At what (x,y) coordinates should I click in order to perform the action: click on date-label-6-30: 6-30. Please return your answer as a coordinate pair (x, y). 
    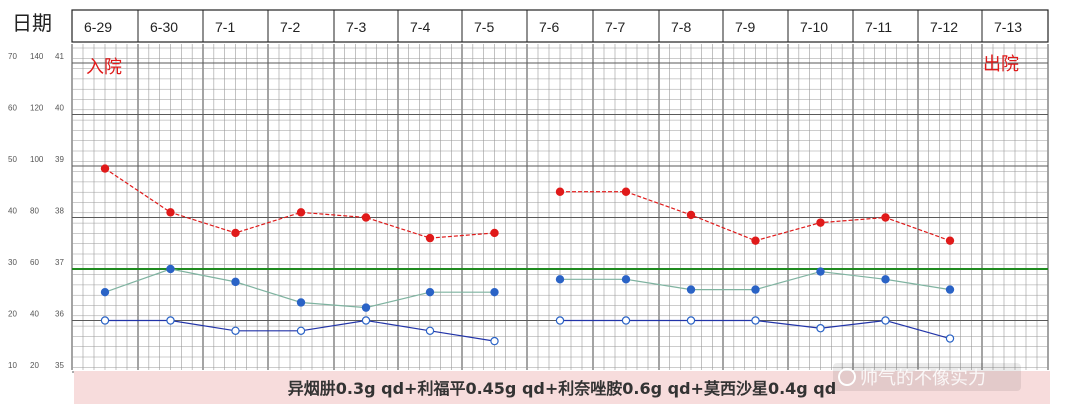
    Looking at the image, I should click on (164, 27).